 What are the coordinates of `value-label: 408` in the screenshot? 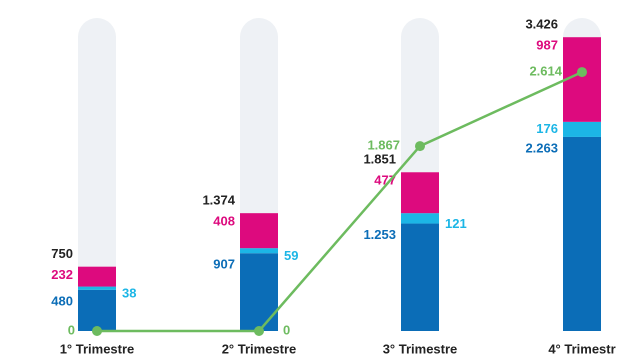 It's located at (224, 221).